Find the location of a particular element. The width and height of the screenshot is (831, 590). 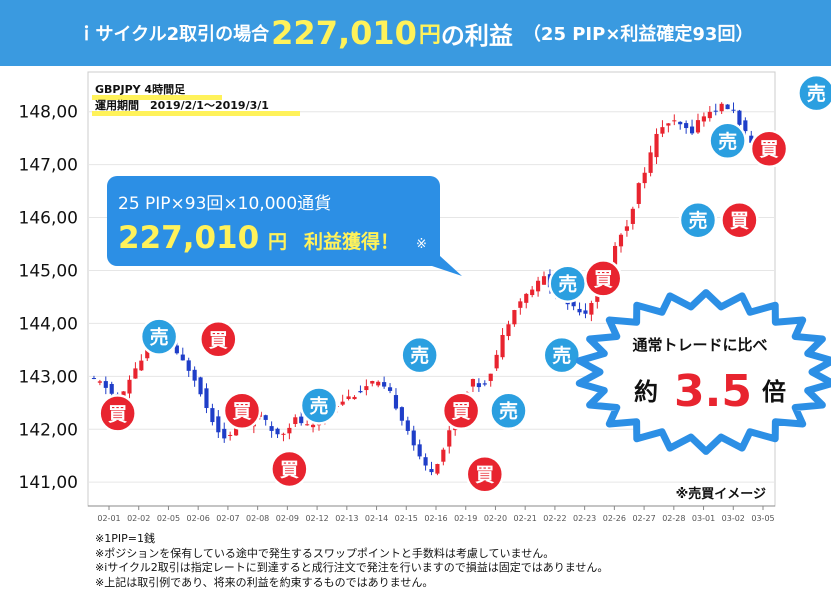

x-tick-label: 03-02 is located at coordinates (733, 518).